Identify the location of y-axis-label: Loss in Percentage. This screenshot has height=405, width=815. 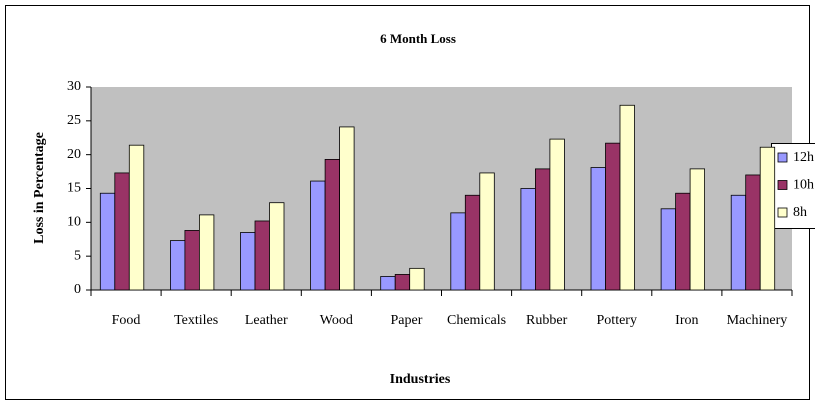
(39, 188).